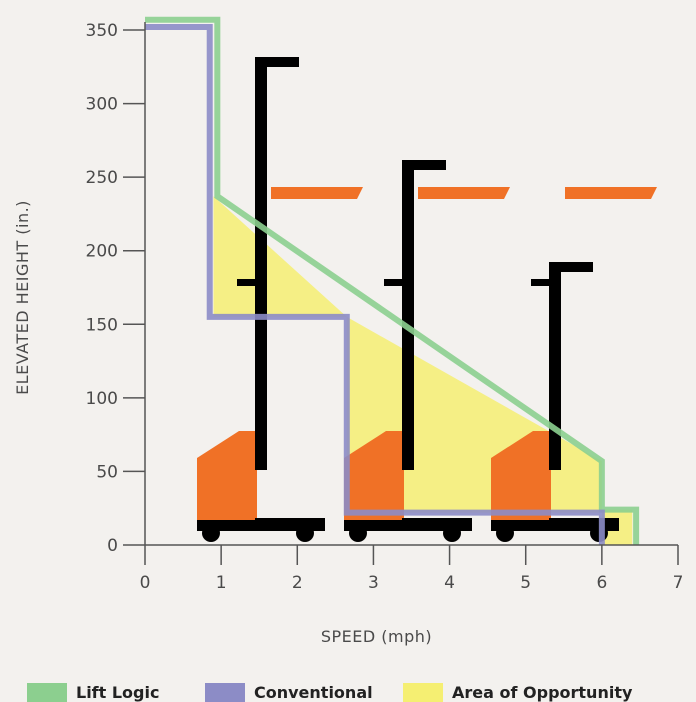 The image size is (696, 702). Describe the element at coordinates (117, 692) in the screenshot. I see `legend-label: Lift Logic` at that location.